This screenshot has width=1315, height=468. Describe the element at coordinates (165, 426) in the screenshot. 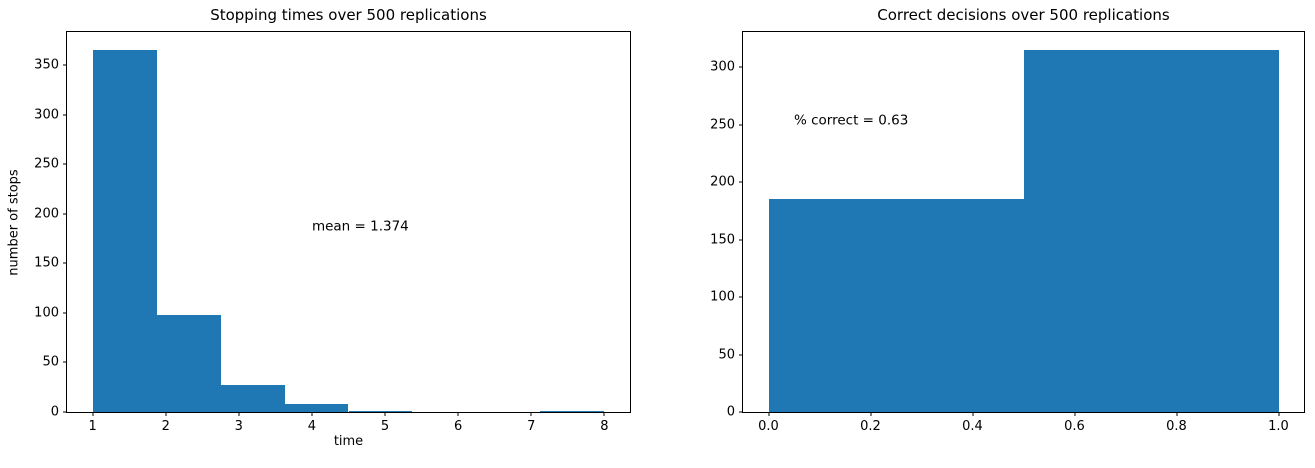

I see `x-tick-label: 2` at that location.